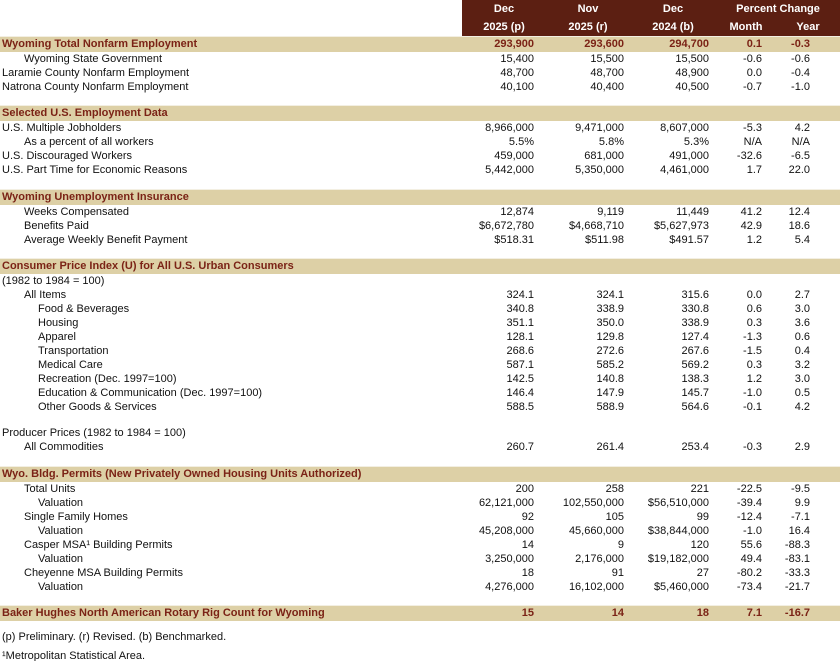  What do you see at coordinates (420, 309) in the screenshot?
I see `table-row: Food & Beverages 340.8 338.9 330.8 0.6 3.0` at bounding box center [420, 309].